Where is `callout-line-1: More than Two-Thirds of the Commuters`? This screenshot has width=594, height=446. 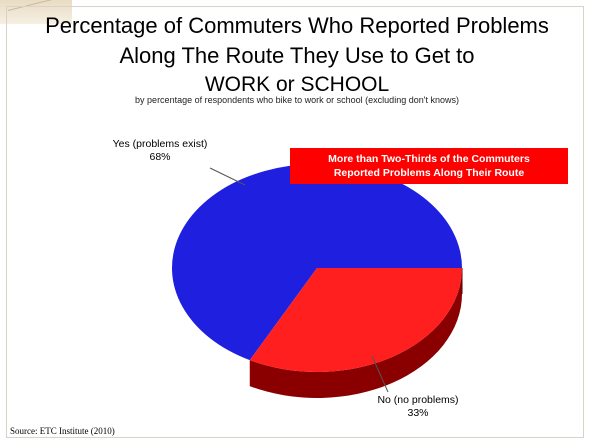
callout-line-1: More than Two-Thirds of the Commuters is located at coordinates (429, 159).